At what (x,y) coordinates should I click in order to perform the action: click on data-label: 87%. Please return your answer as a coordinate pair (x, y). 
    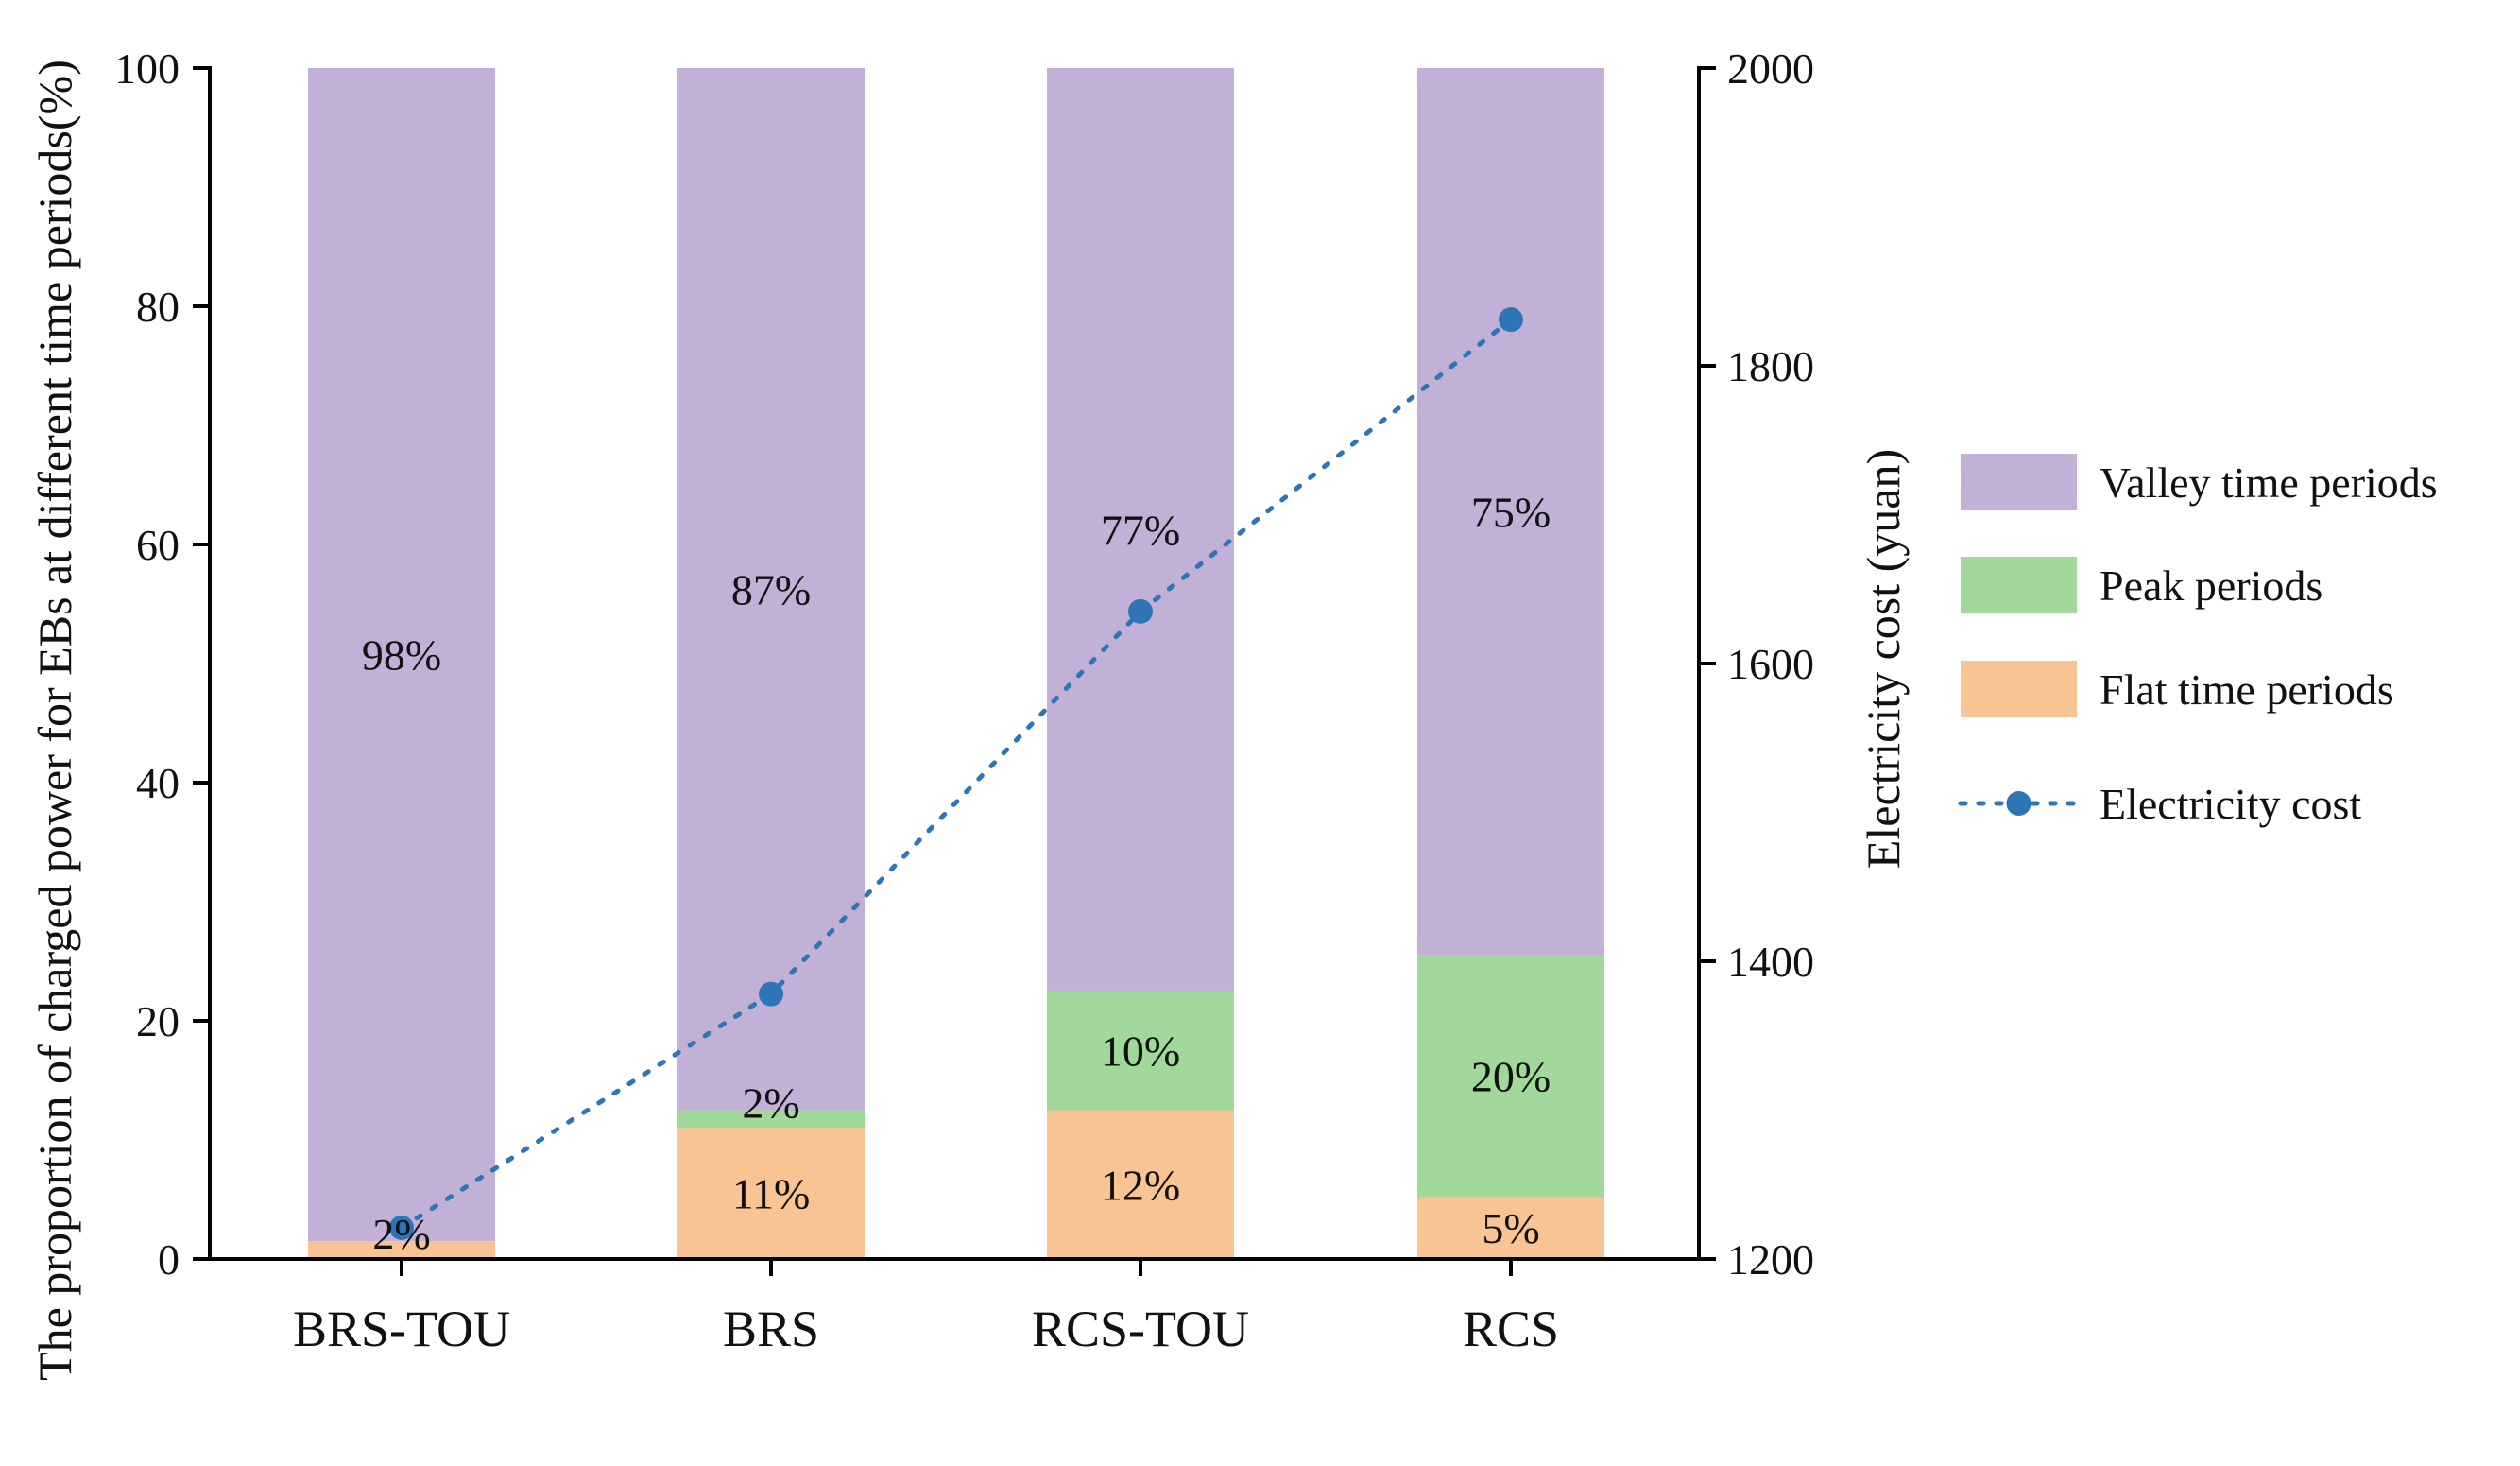
    Looking at the image, I should click on (771, 589).